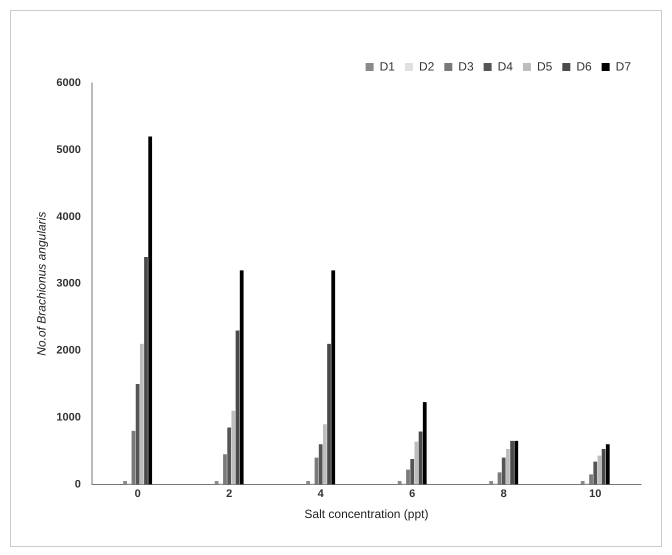 Image resolution: width=672 pixels, height=555 pixels. What do you see at coordinates (506, 66) in the screenshot?
I see `legend-label: D4` at bounding box center [506, 66].